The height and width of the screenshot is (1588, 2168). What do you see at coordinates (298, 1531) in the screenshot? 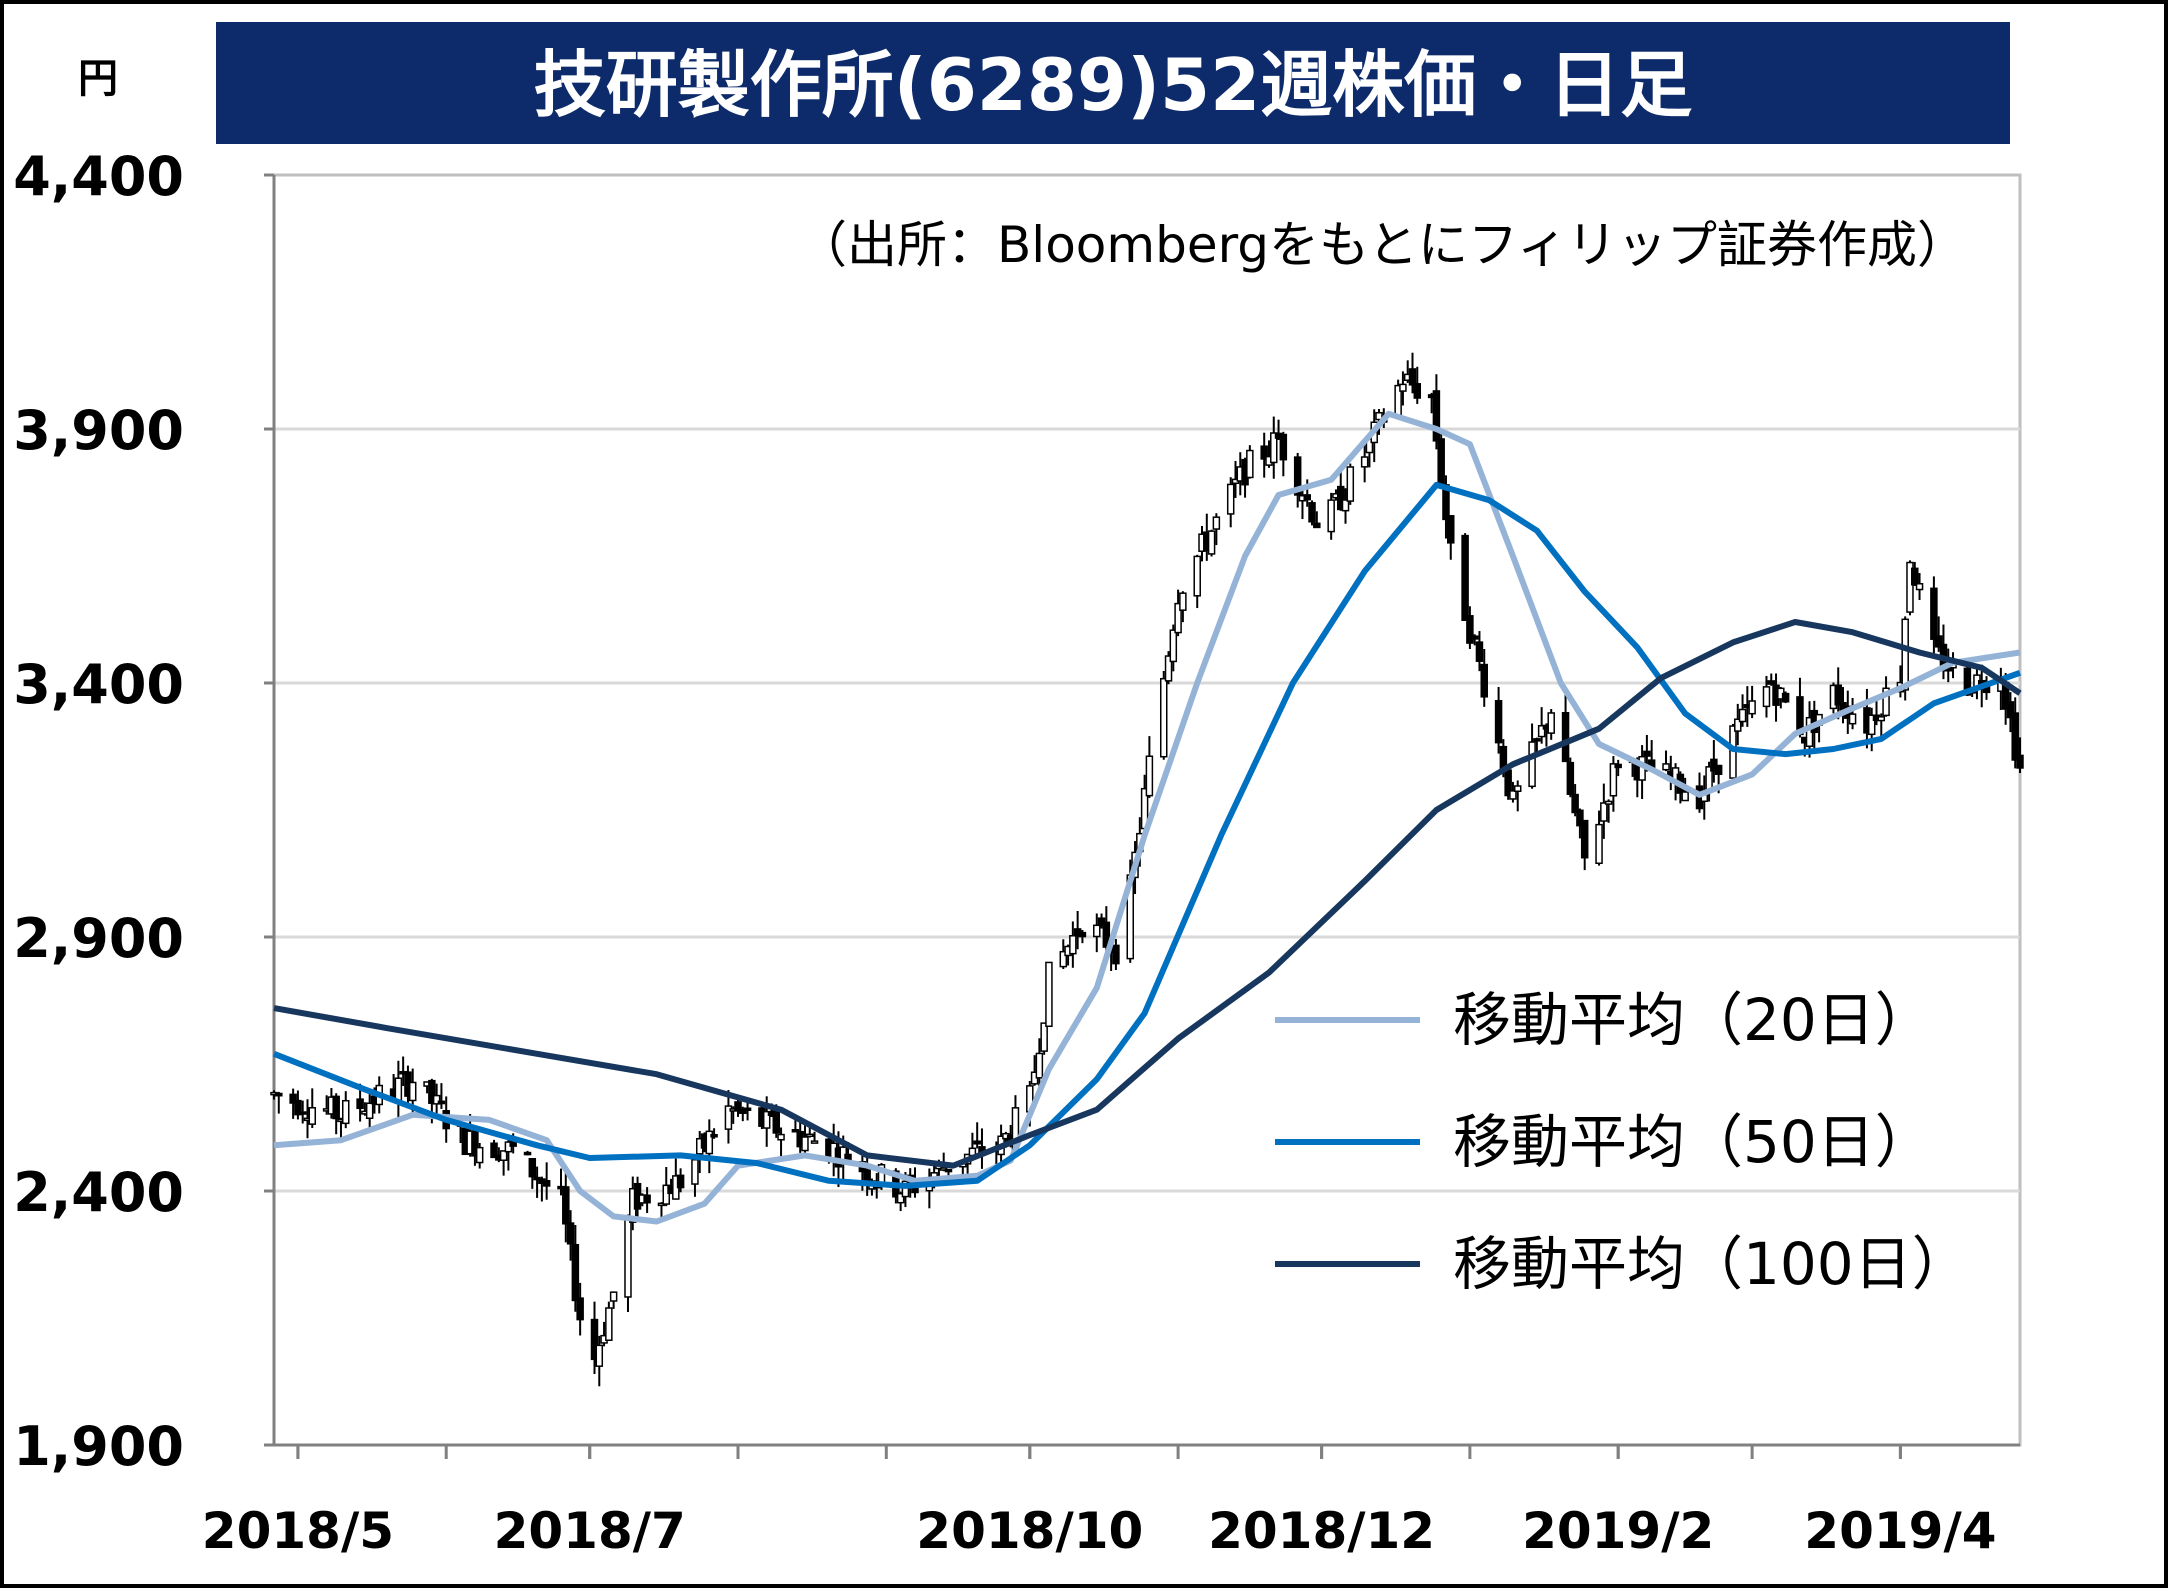
I see `x-tick-label: 2018/5` at bounding box center [298, 1531].